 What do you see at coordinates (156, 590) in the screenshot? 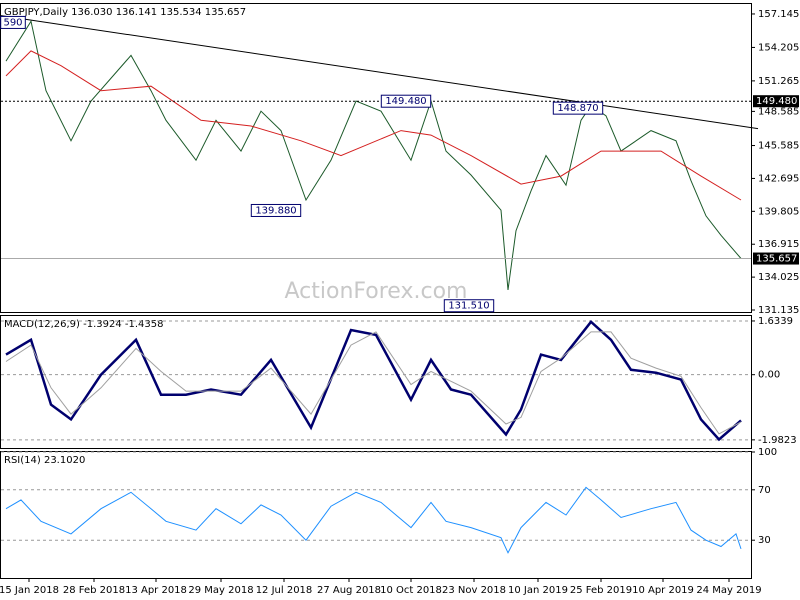
I see `x-tick-label: 13 Apr 2018` at bounding box center [156, 590].